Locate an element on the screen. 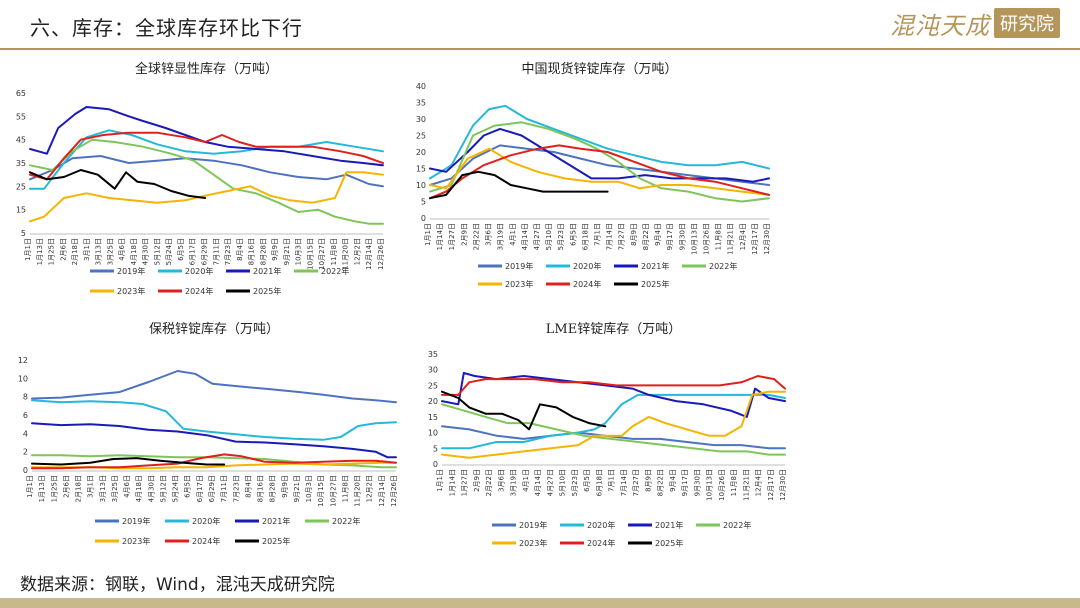 The height and width of the screenshot is (608, 1080). x-tick-label: 11月20日 is located at coordinates (346, 254).